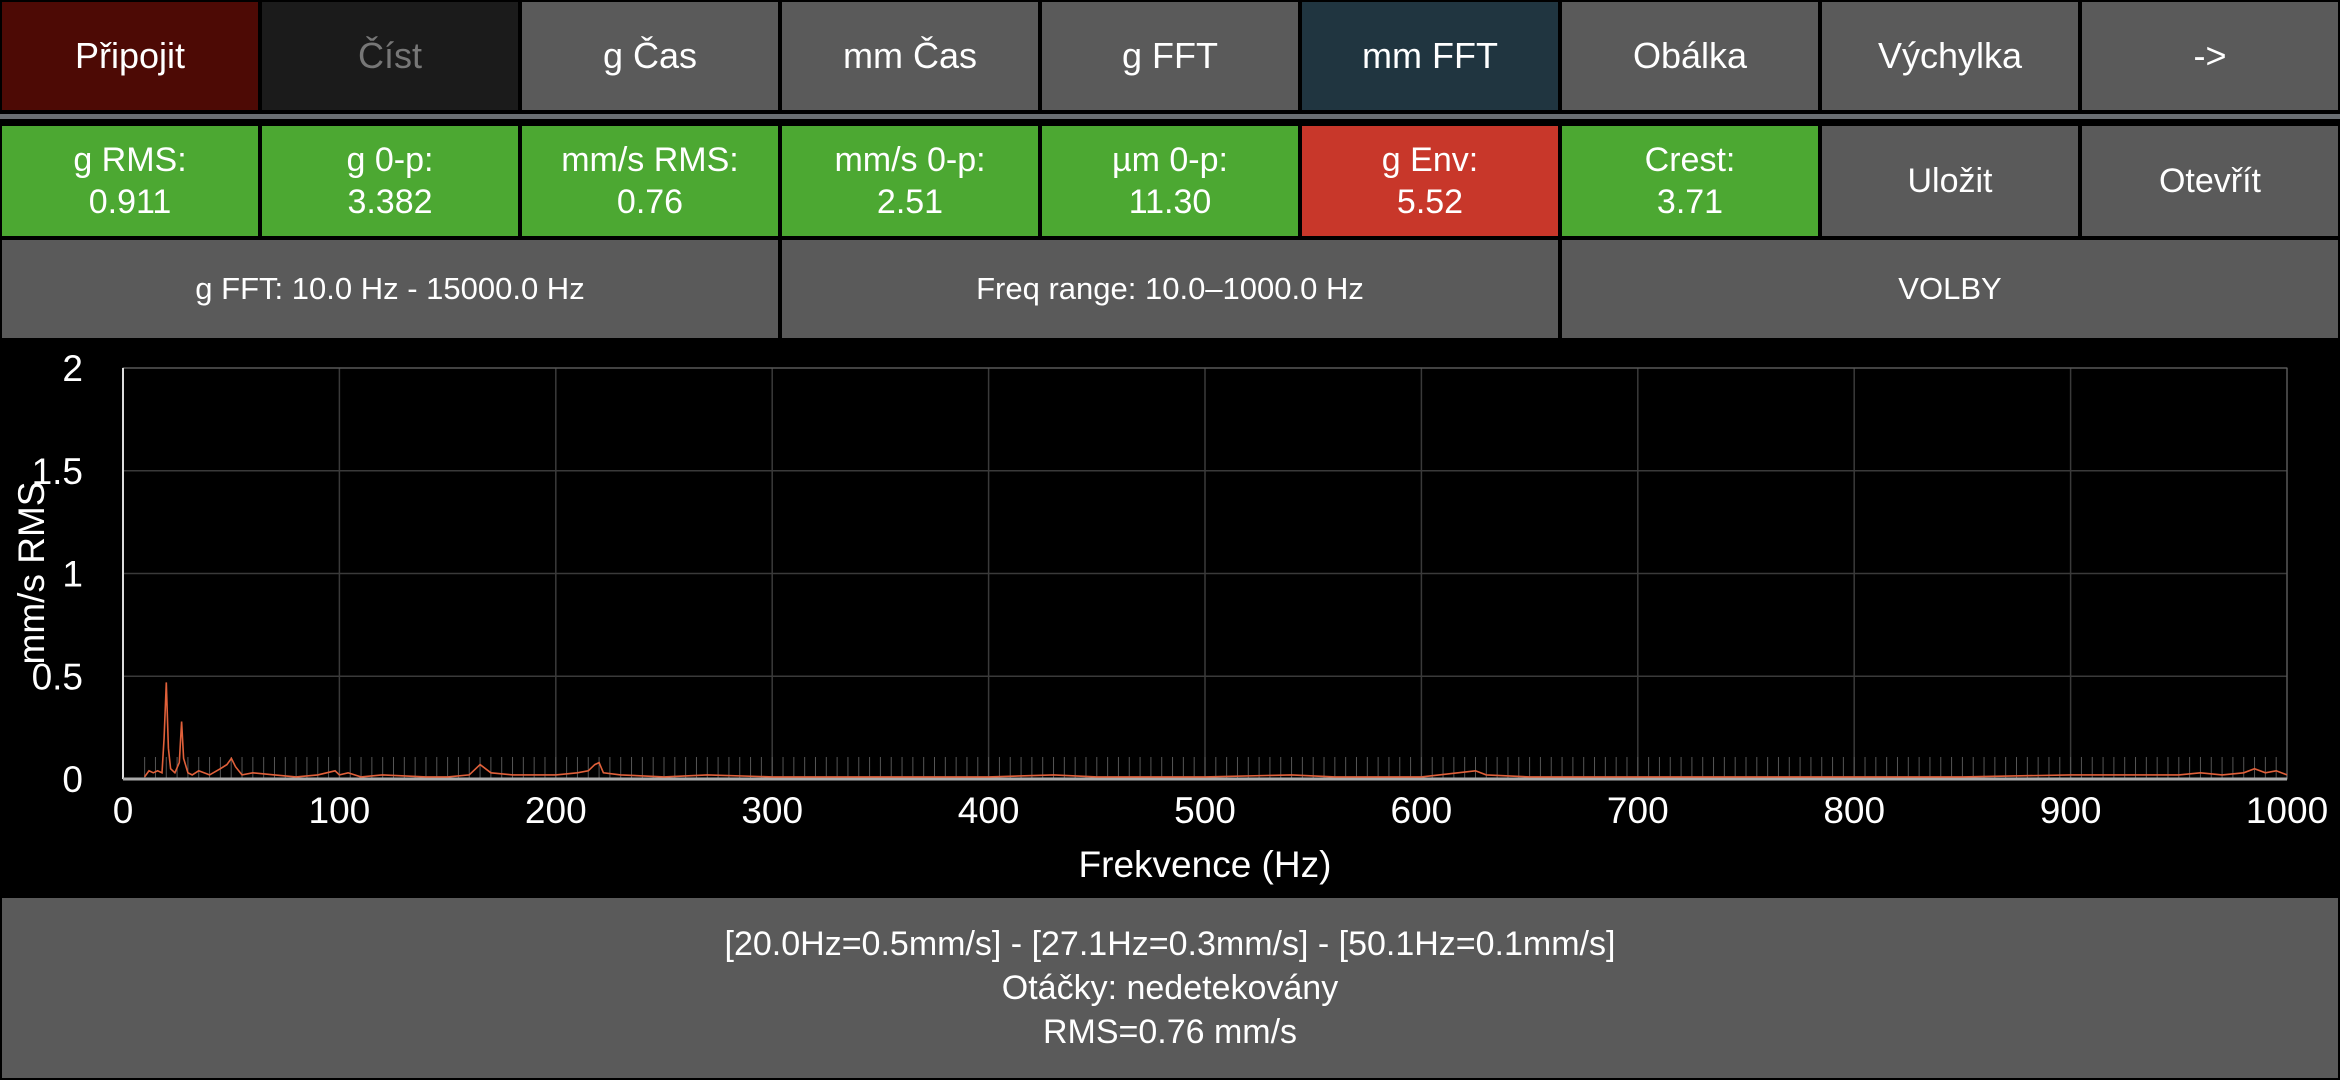 The height and width of the screenshot is (1080, 2340). Describe the element at coordinates (650, 160) in the screenshot. I see `metric-label: mm/s RMS:` at that location.